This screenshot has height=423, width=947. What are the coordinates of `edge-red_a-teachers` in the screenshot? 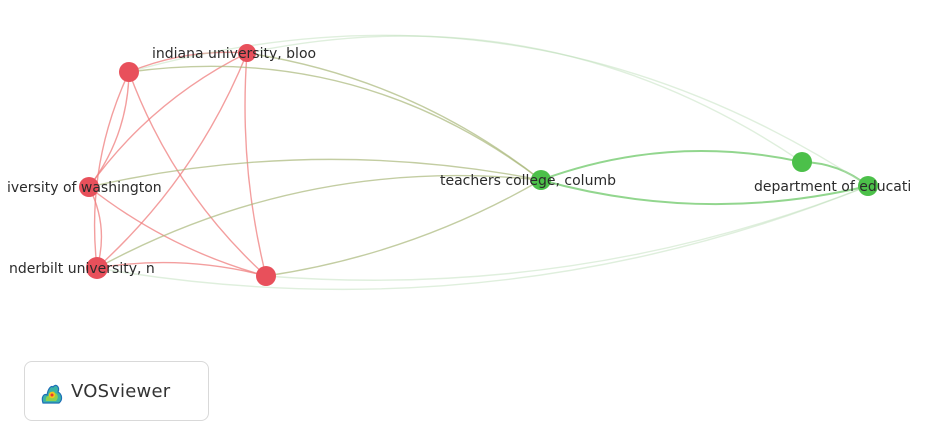 It's located at (335, 123).